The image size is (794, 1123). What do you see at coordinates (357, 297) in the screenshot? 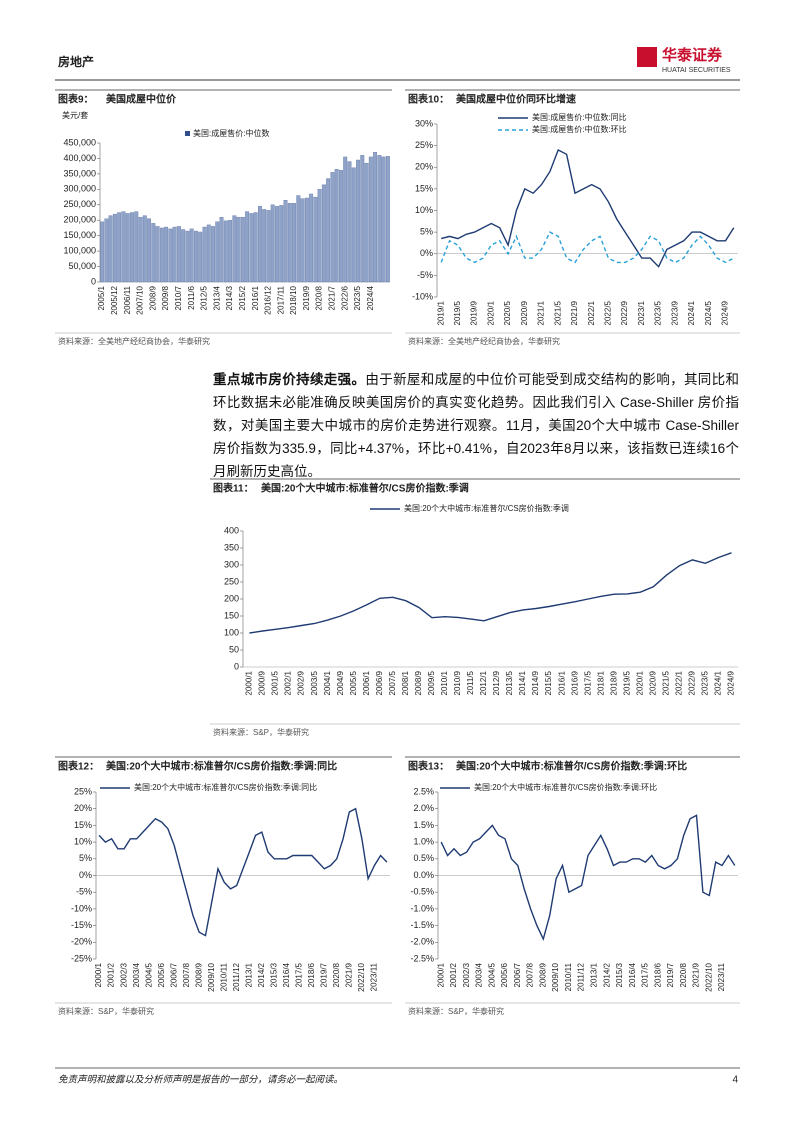
I see `x-tick-label: 2023/5` at bounding box center [357, 297].